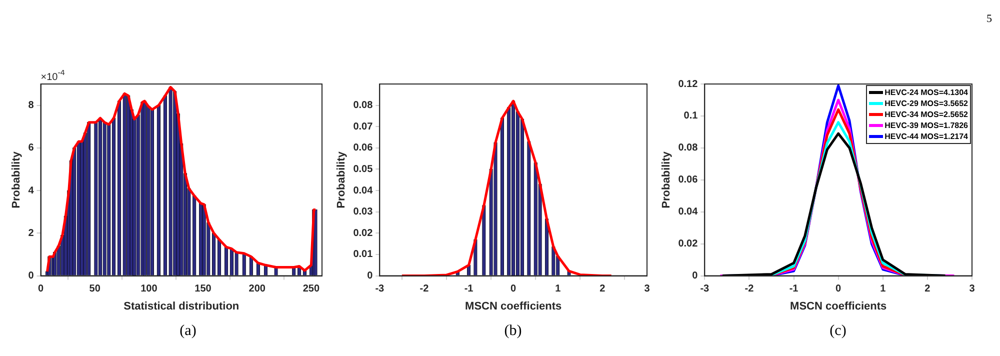  What do you see at coordinates (149, 289) in the screenshot?
I see `x-tick-label: 100` at bounding box center [149, 289].